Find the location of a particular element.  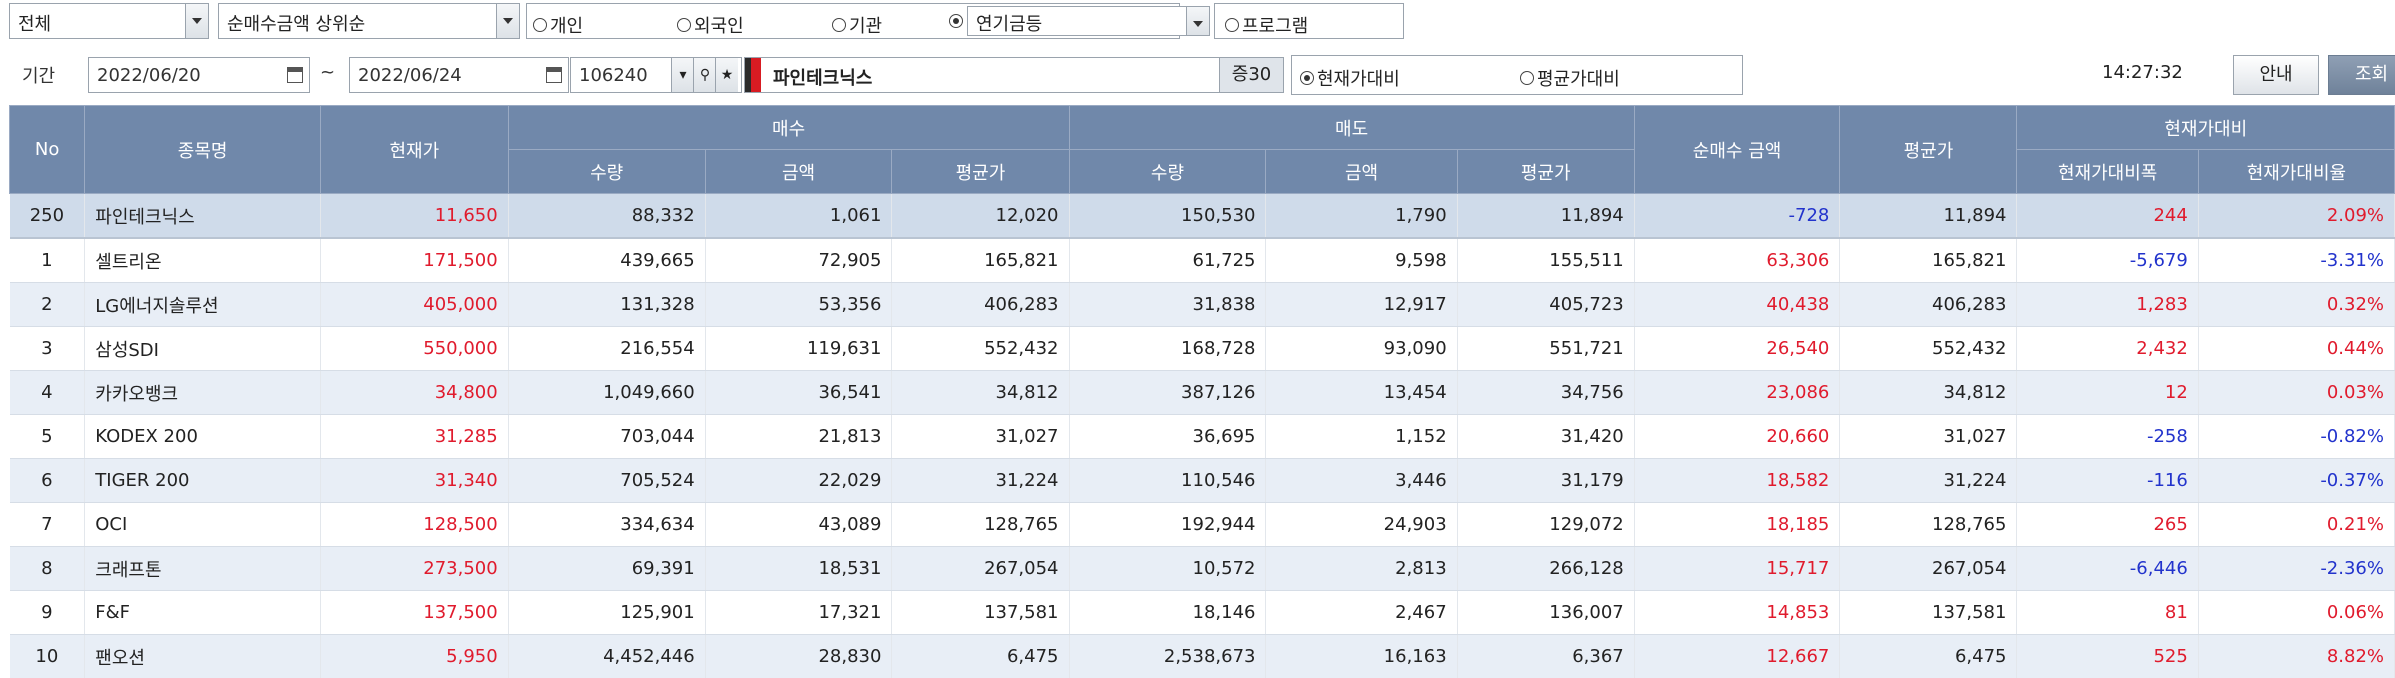

col-header-sell-avg: 평균가 is located at coordinates (1545, 171).